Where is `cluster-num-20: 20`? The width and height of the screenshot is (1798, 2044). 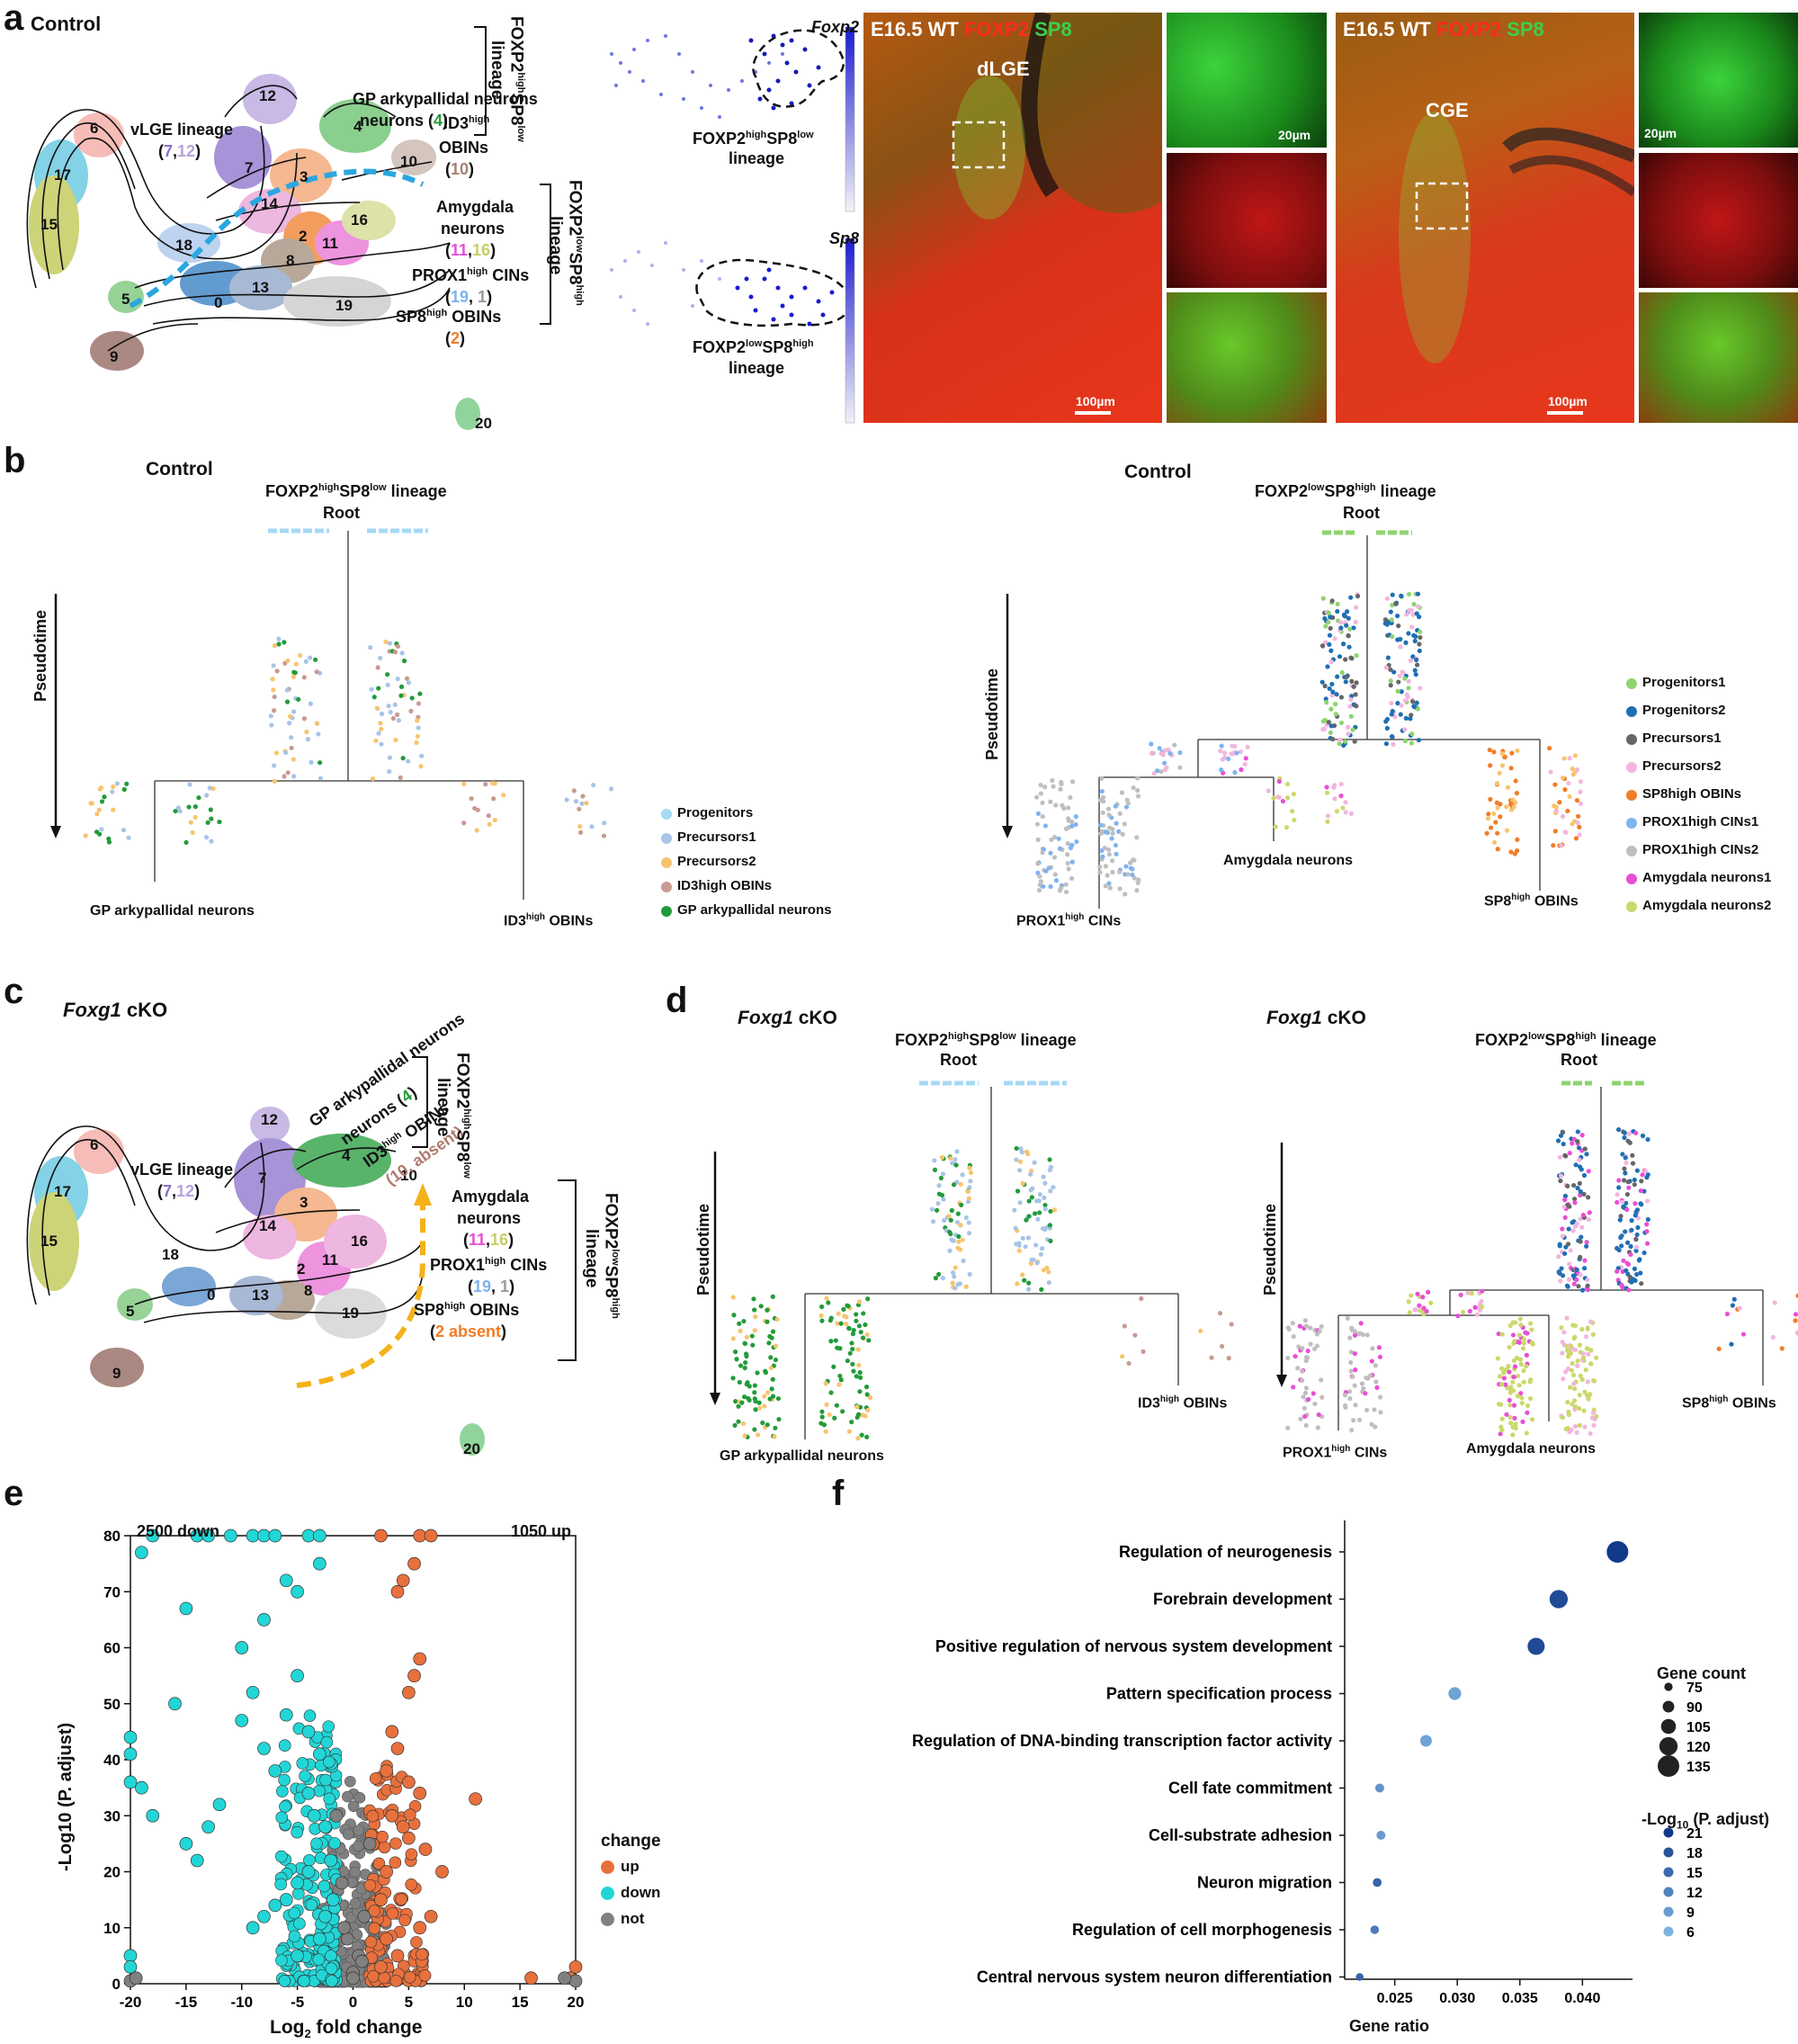
cluster-num-20: 20 is located at coordinates (483, 423).